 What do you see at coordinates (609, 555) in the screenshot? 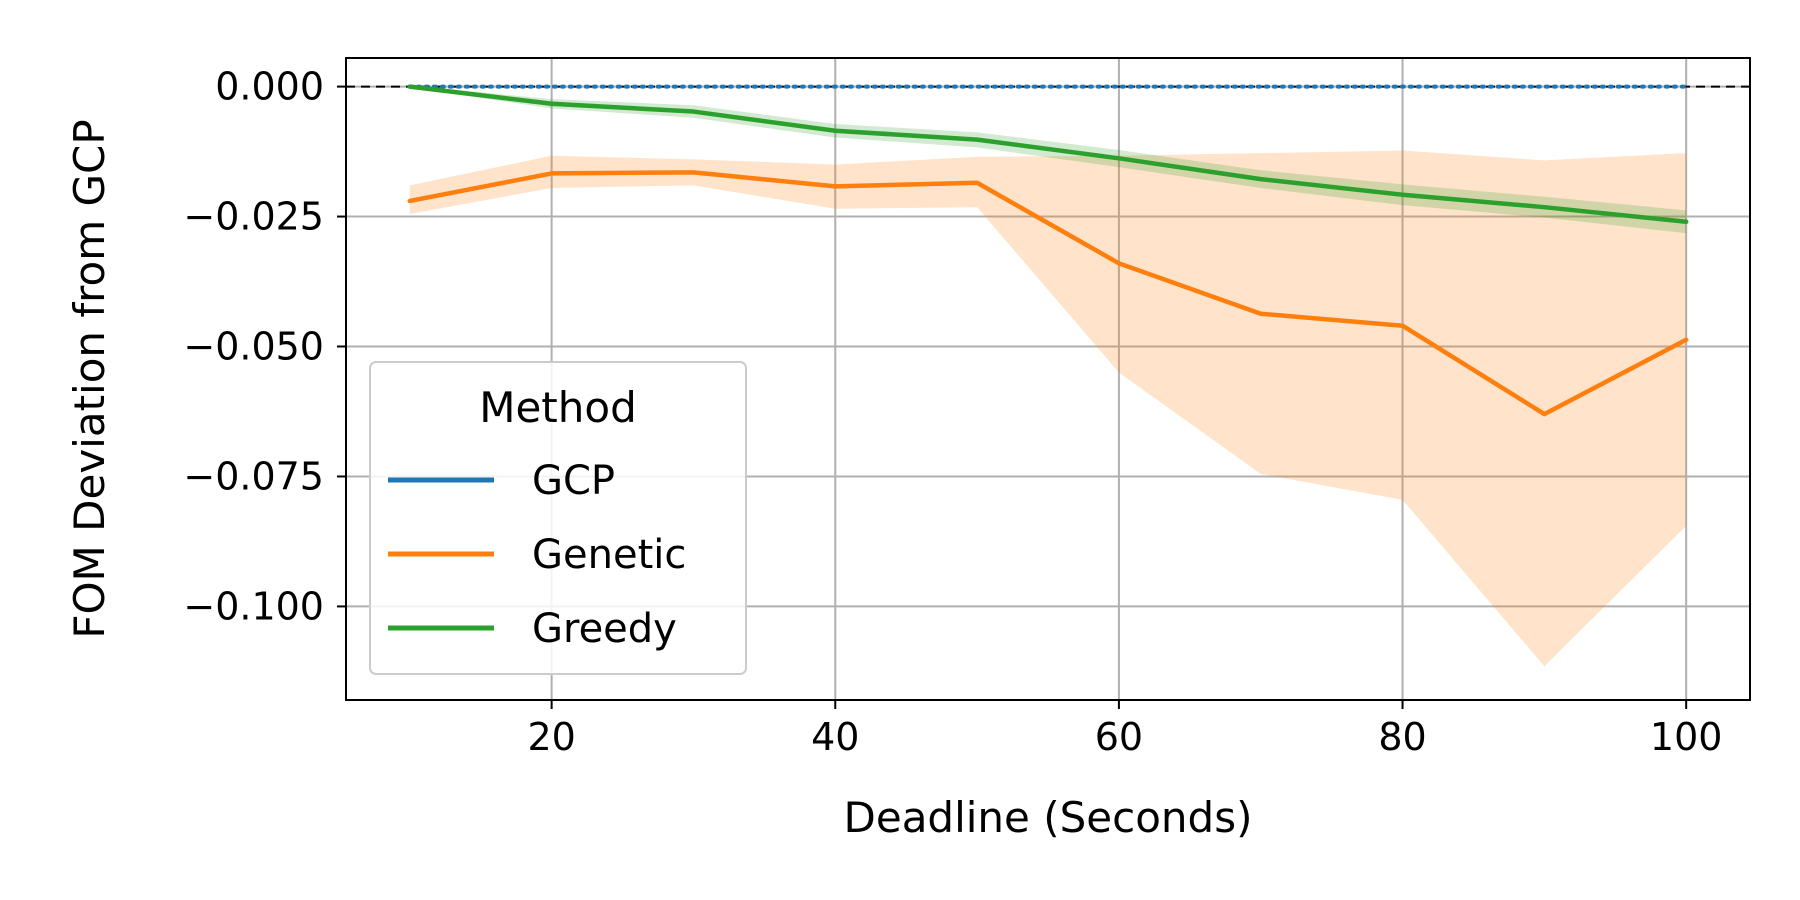
I see `legend-label-genetic: Genetic` at bounding box center [609, 555].